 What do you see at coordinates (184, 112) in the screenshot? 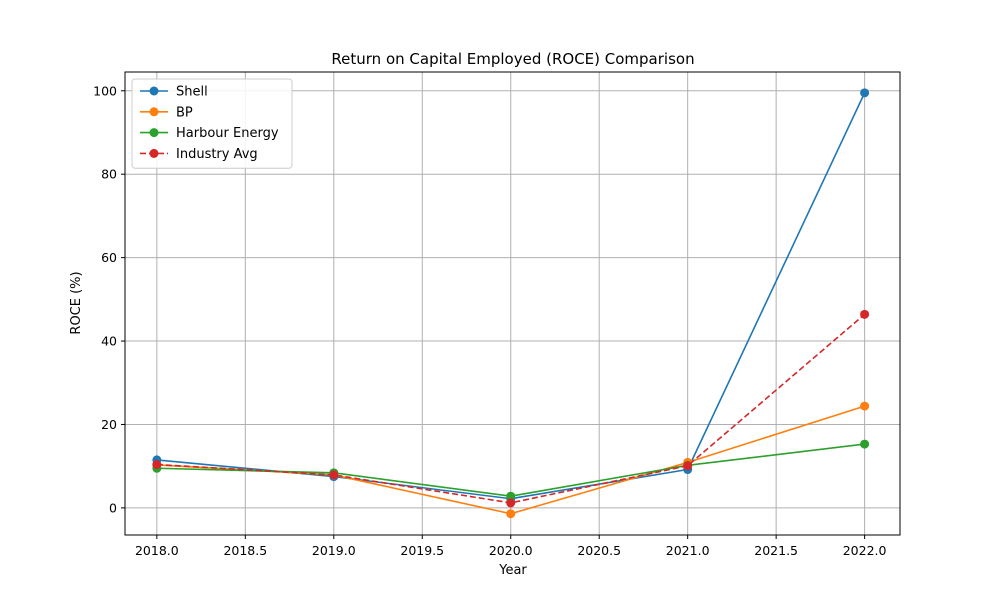
I see `legend-label: BP` at bounding box center [184, 112].